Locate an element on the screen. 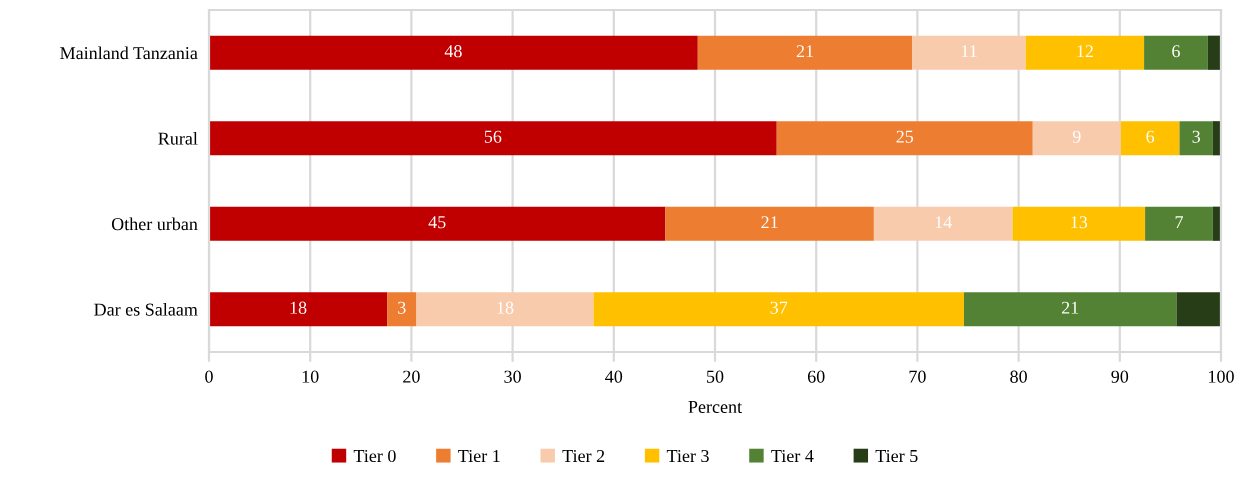 This screenshot has height=482, width=1250. legend-label: Tier 2 is located at coordinates (583, 456).